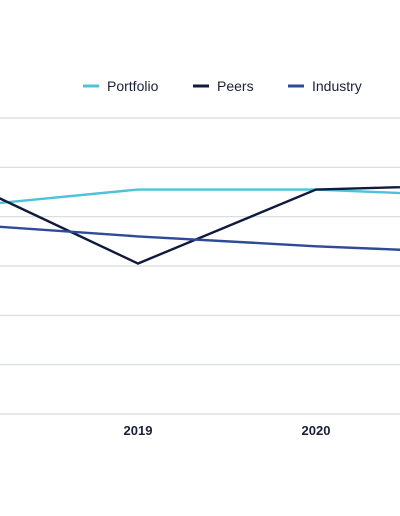  I want to click on legend-item-peers: Peers, so click(223, 86).